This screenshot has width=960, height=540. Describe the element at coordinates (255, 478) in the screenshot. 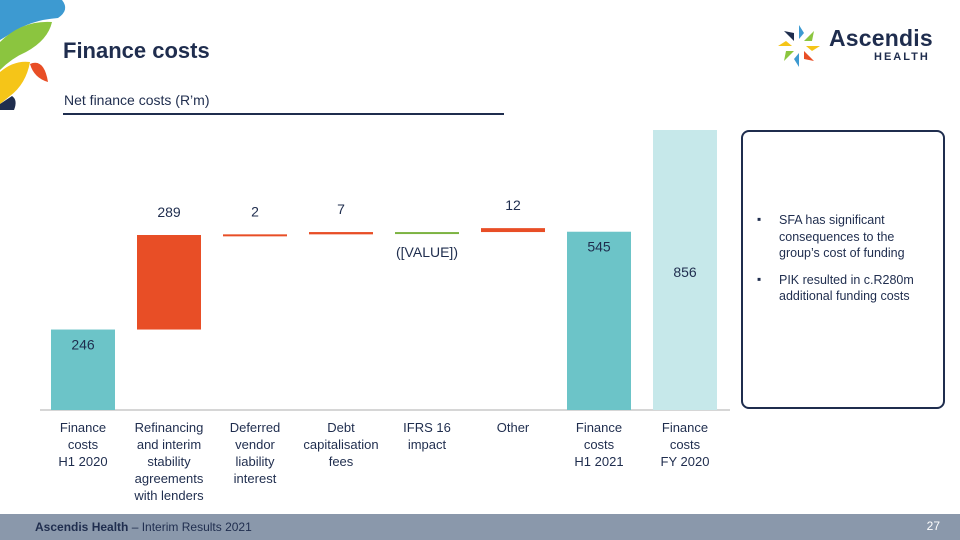

I see `category-label: interest` at that location.